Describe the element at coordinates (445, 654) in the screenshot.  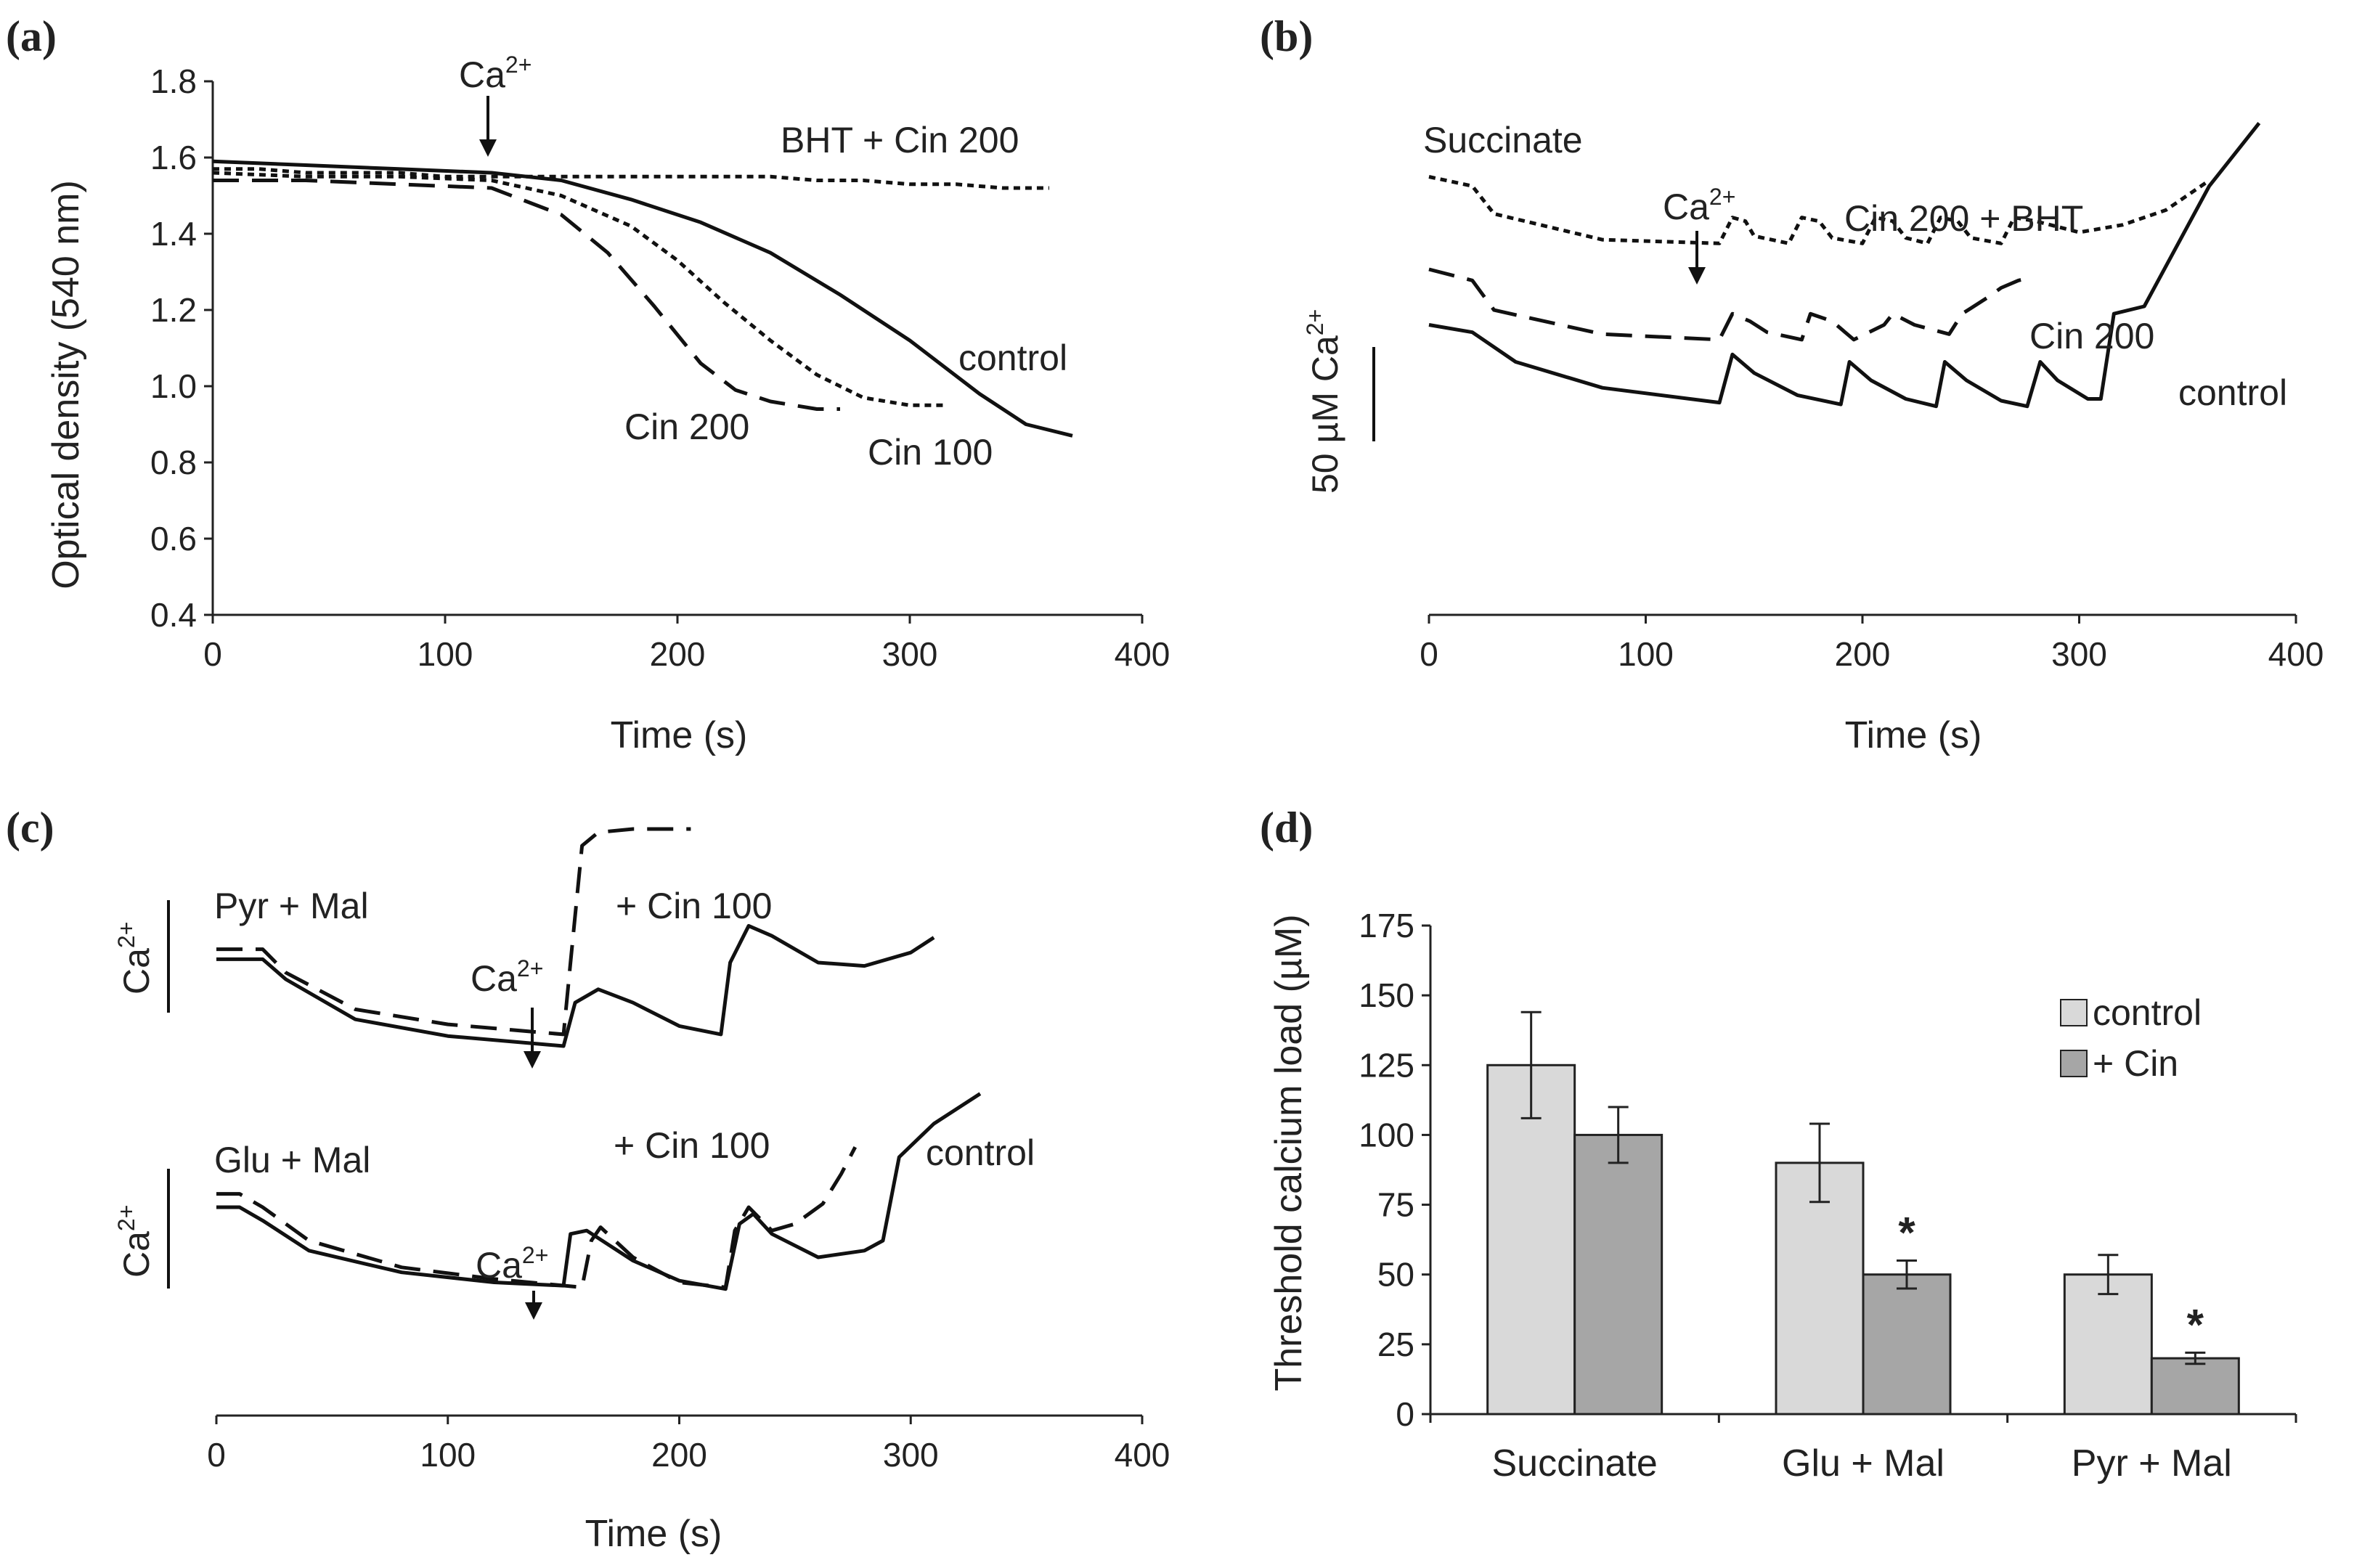
I see `panel-a-x-tick-label: 100` at that location.